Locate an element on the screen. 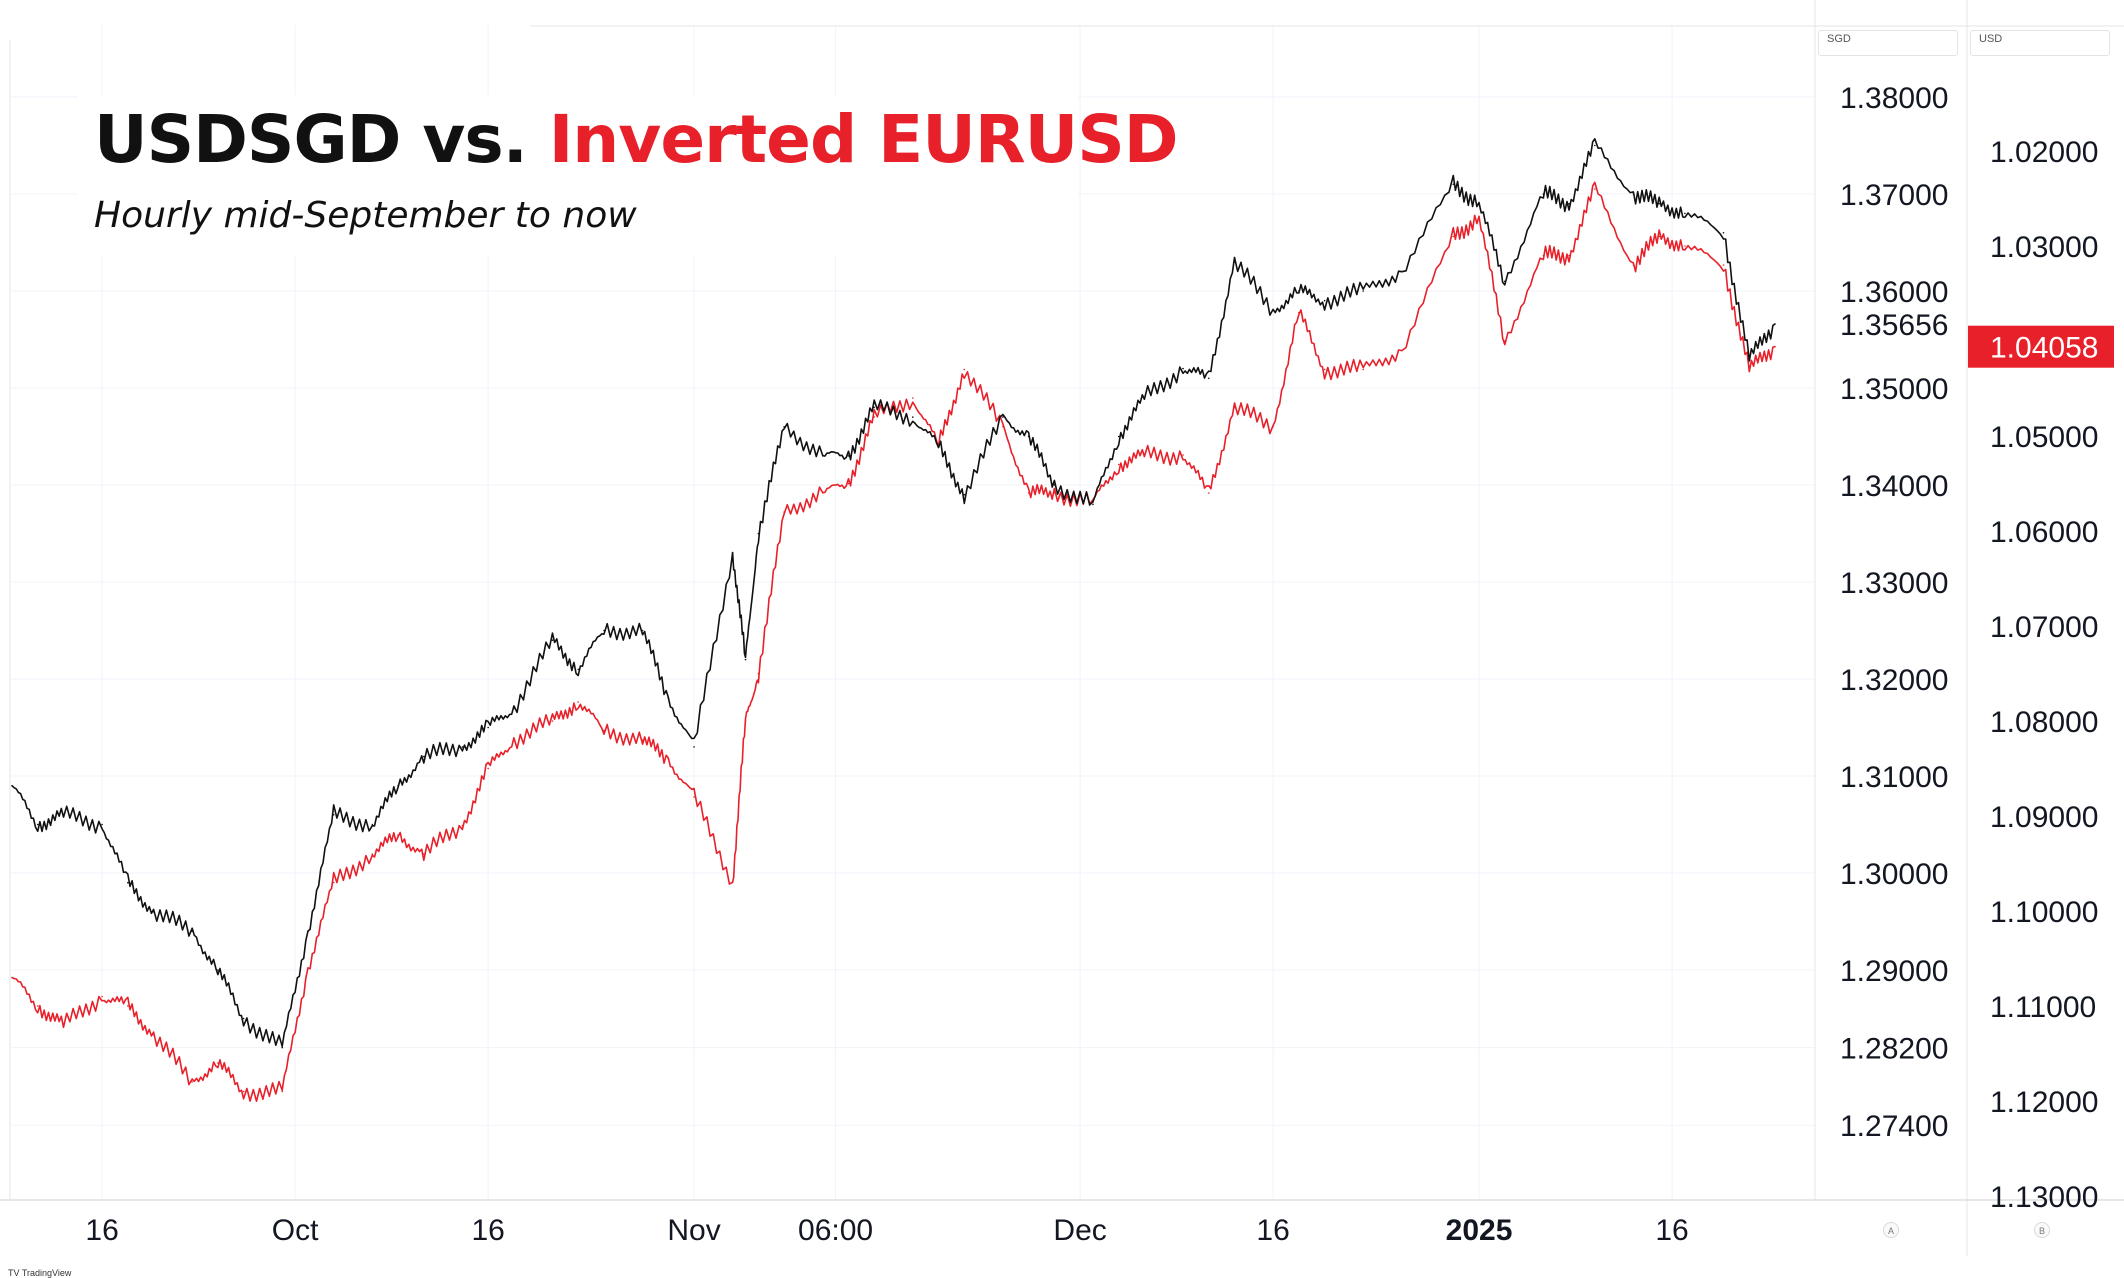  pane-b-button: B is located at coordinates (2042, 1230).